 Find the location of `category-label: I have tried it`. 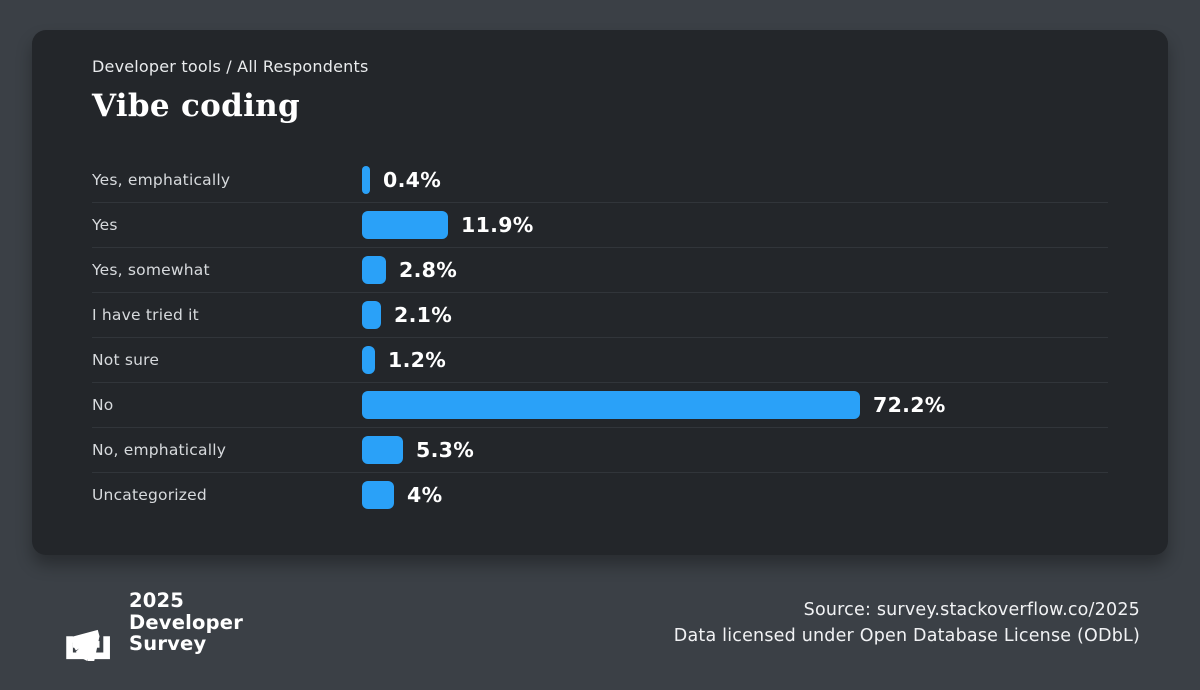

category-label: I have tried it is located at coordinates (145, 315).